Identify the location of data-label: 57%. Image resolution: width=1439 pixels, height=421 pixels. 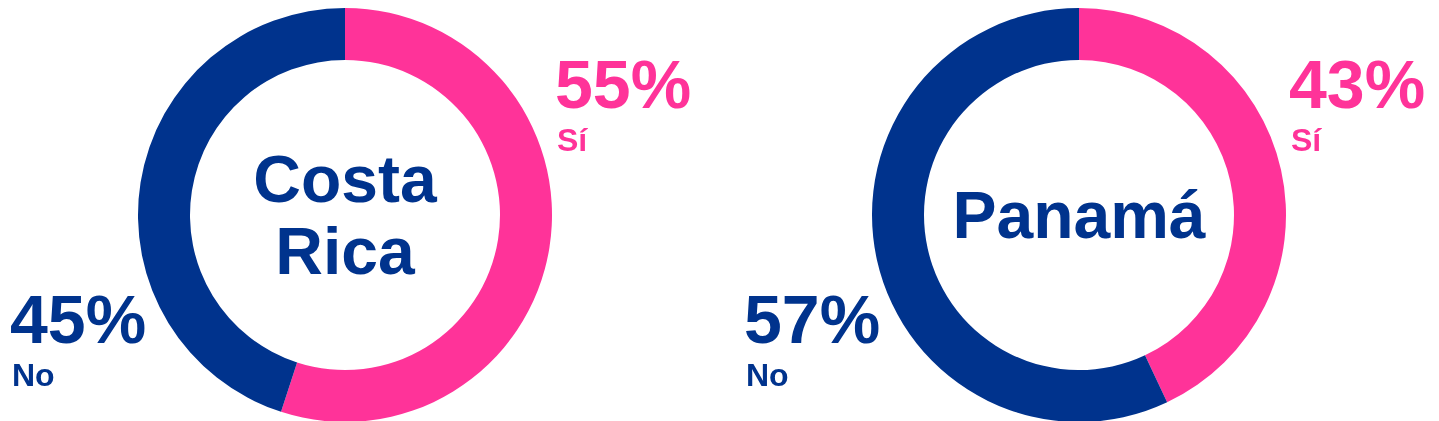
(812, 319).